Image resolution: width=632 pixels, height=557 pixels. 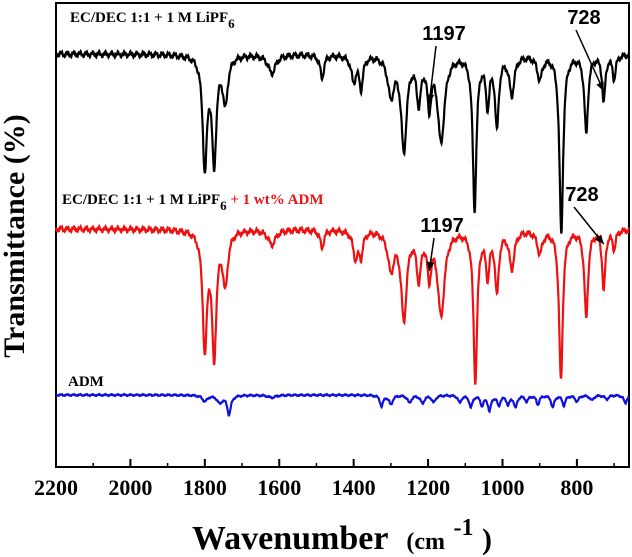 What do you see at coordinates (152, 20) in the screenshot?
I see `series-label-1: EC/DEC 1:1 + 1 M LiPF6` at bounding box center [152, 20].